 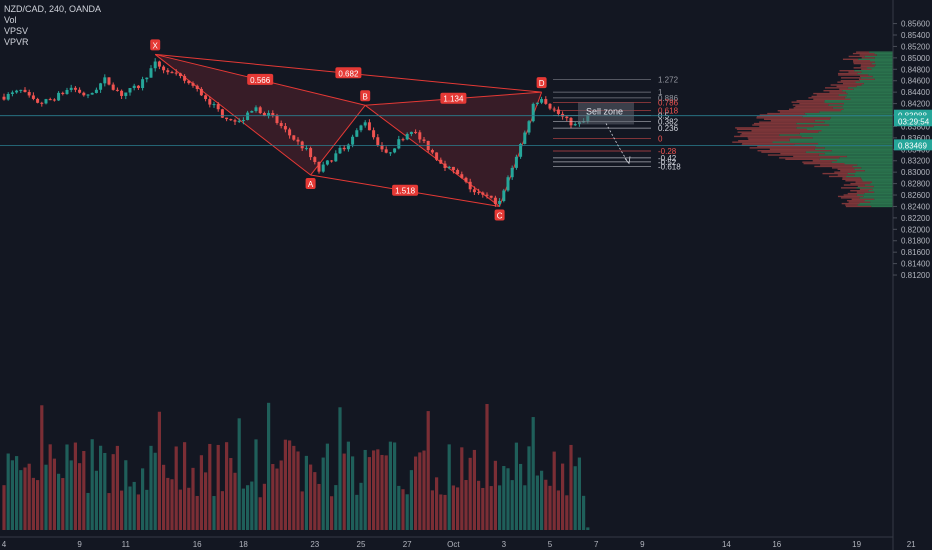 I want to click on ratio-label: 0.682, so click(x=348, y=73).